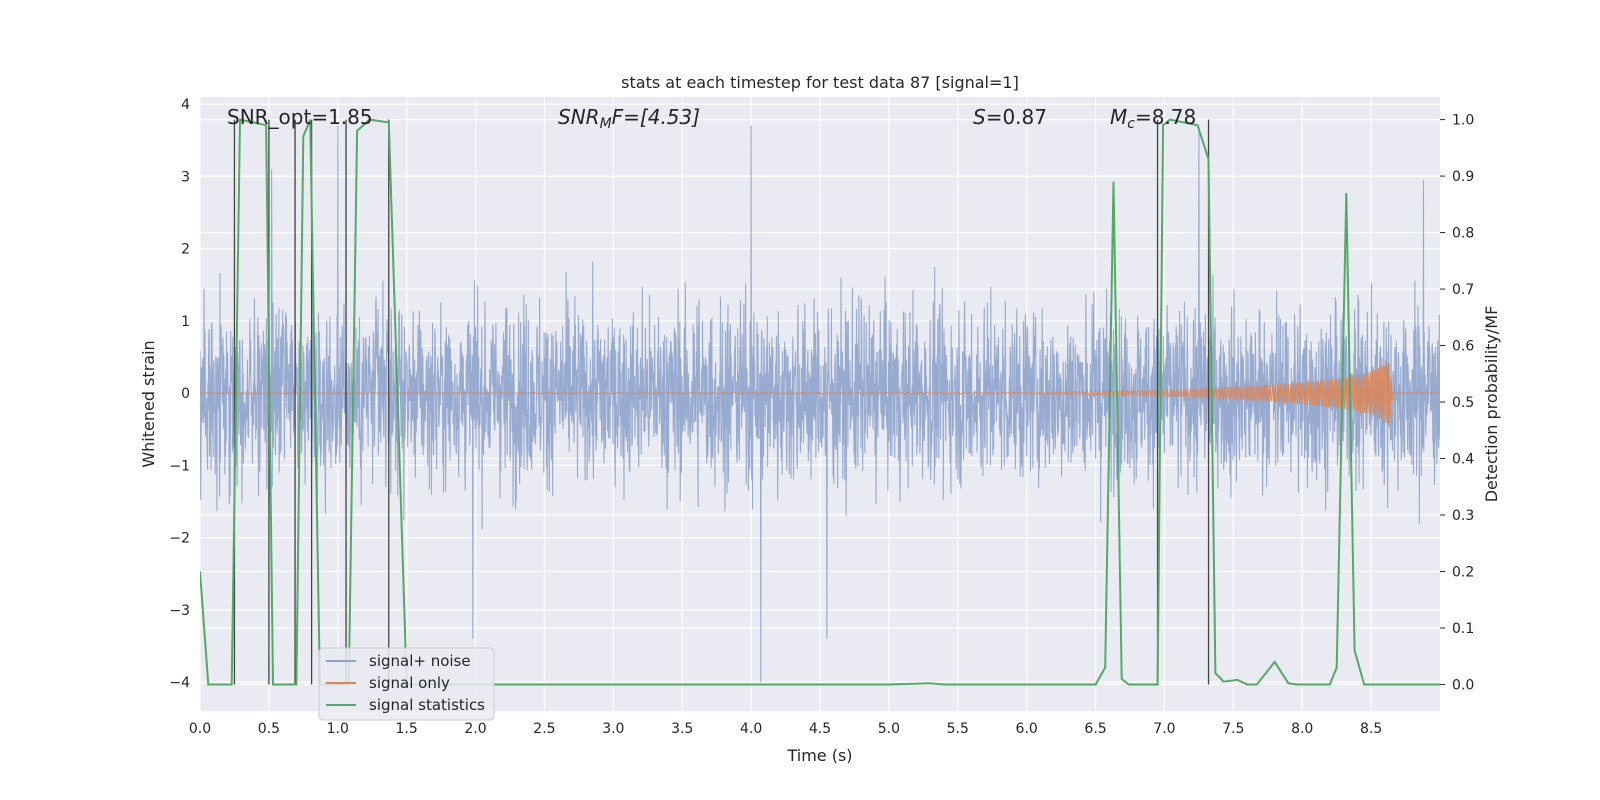  What do you see at coordinates (1233, 729) in the screenshot?
I see `x-tick-label: 7.5` at bounding box center [1233, 729].